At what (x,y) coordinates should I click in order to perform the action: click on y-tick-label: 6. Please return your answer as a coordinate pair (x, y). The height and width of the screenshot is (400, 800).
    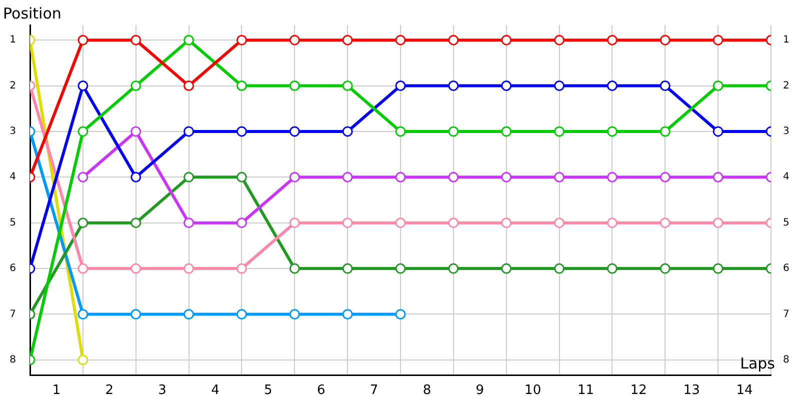
    Looking at the image, I should click on (13, 268).